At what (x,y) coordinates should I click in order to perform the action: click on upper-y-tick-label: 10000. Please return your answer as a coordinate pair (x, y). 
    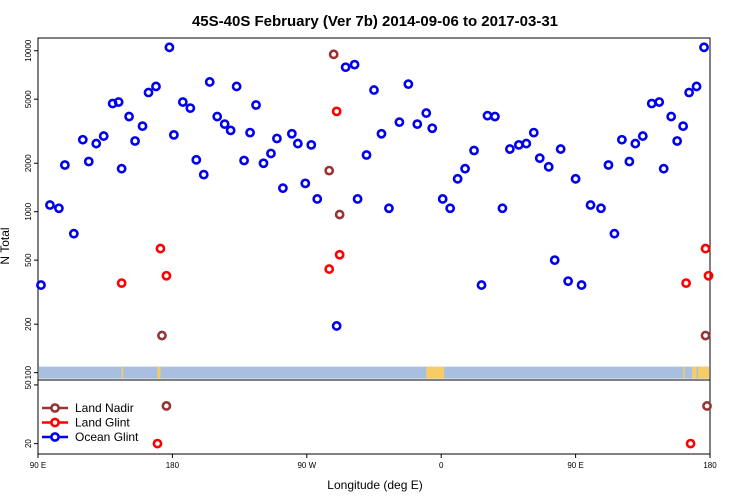
    Looking at the image, I should click on (28, 50).